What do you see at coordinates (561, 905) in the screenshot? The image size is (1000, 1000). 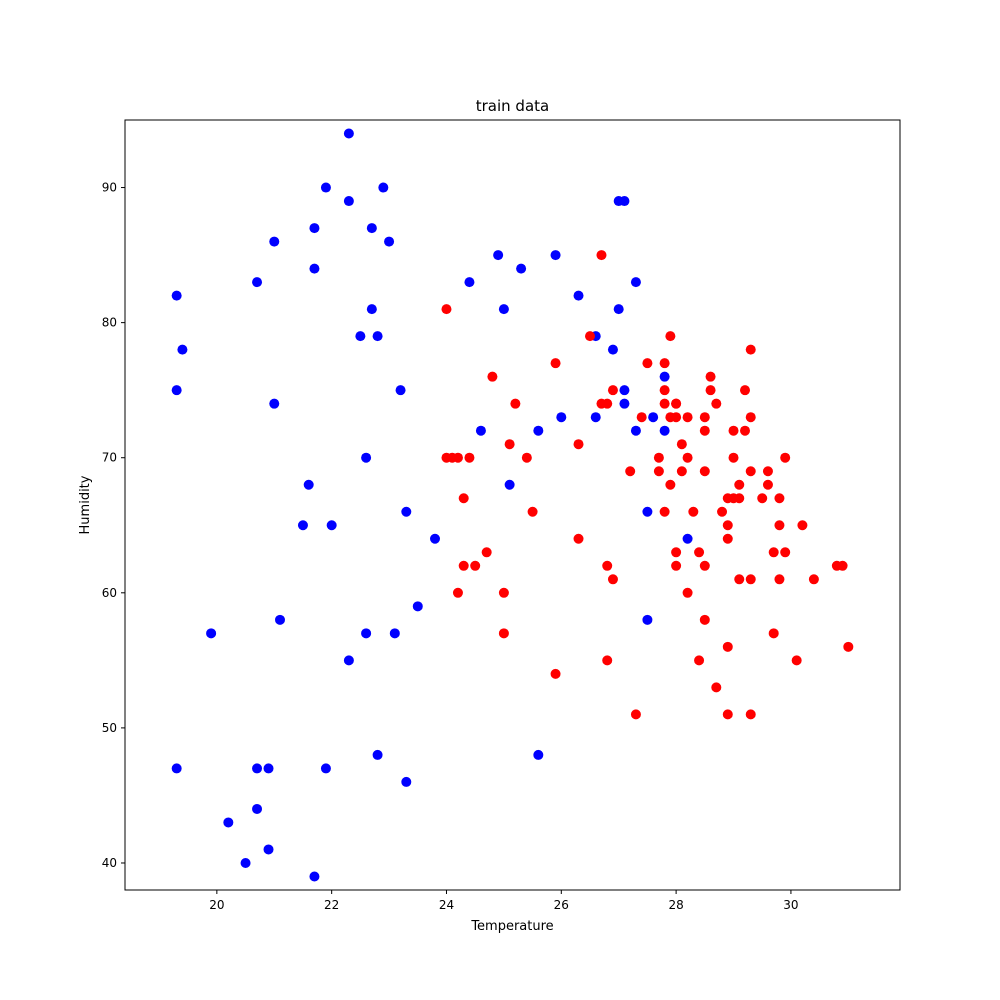 I see `x-tick-label: 26` at bounding box center [561, 905].